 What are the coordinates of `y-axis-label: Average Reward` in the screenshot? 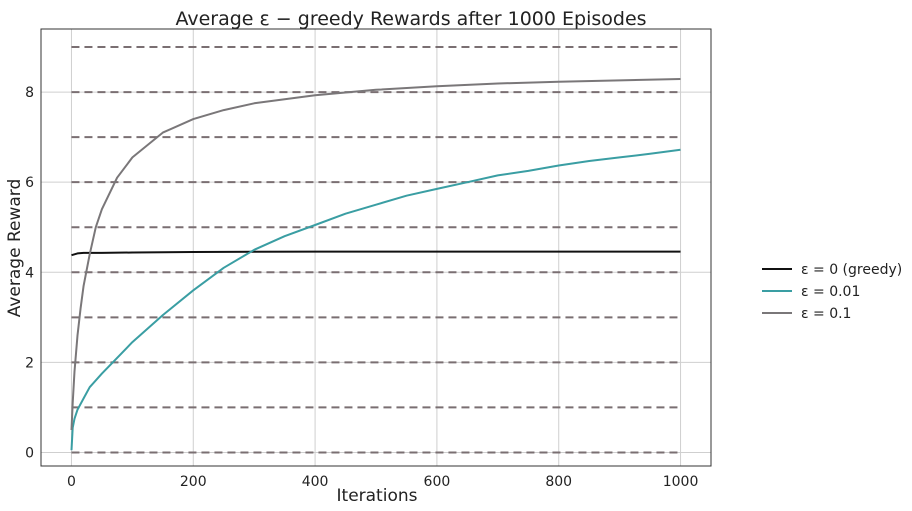 It's located at (15, 248).